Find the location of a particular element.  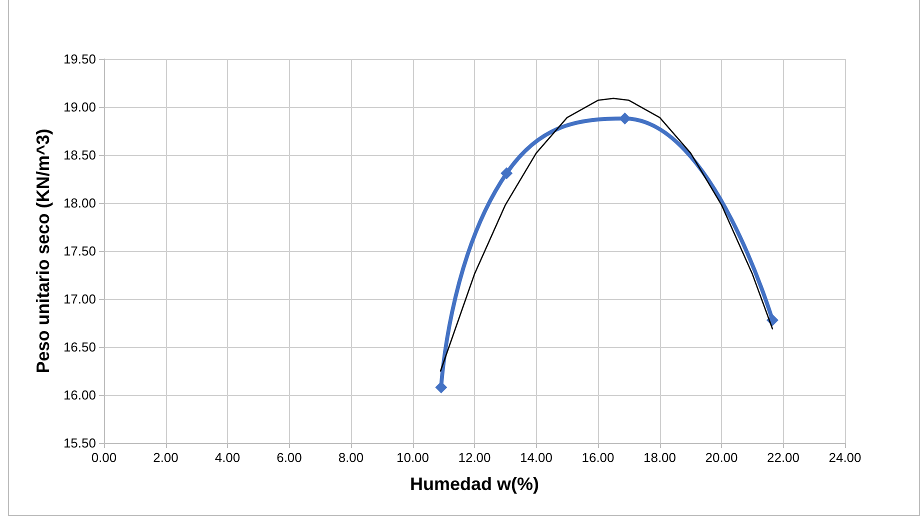

y-tick-label: 16.50 is located at coordinates (79, 347).